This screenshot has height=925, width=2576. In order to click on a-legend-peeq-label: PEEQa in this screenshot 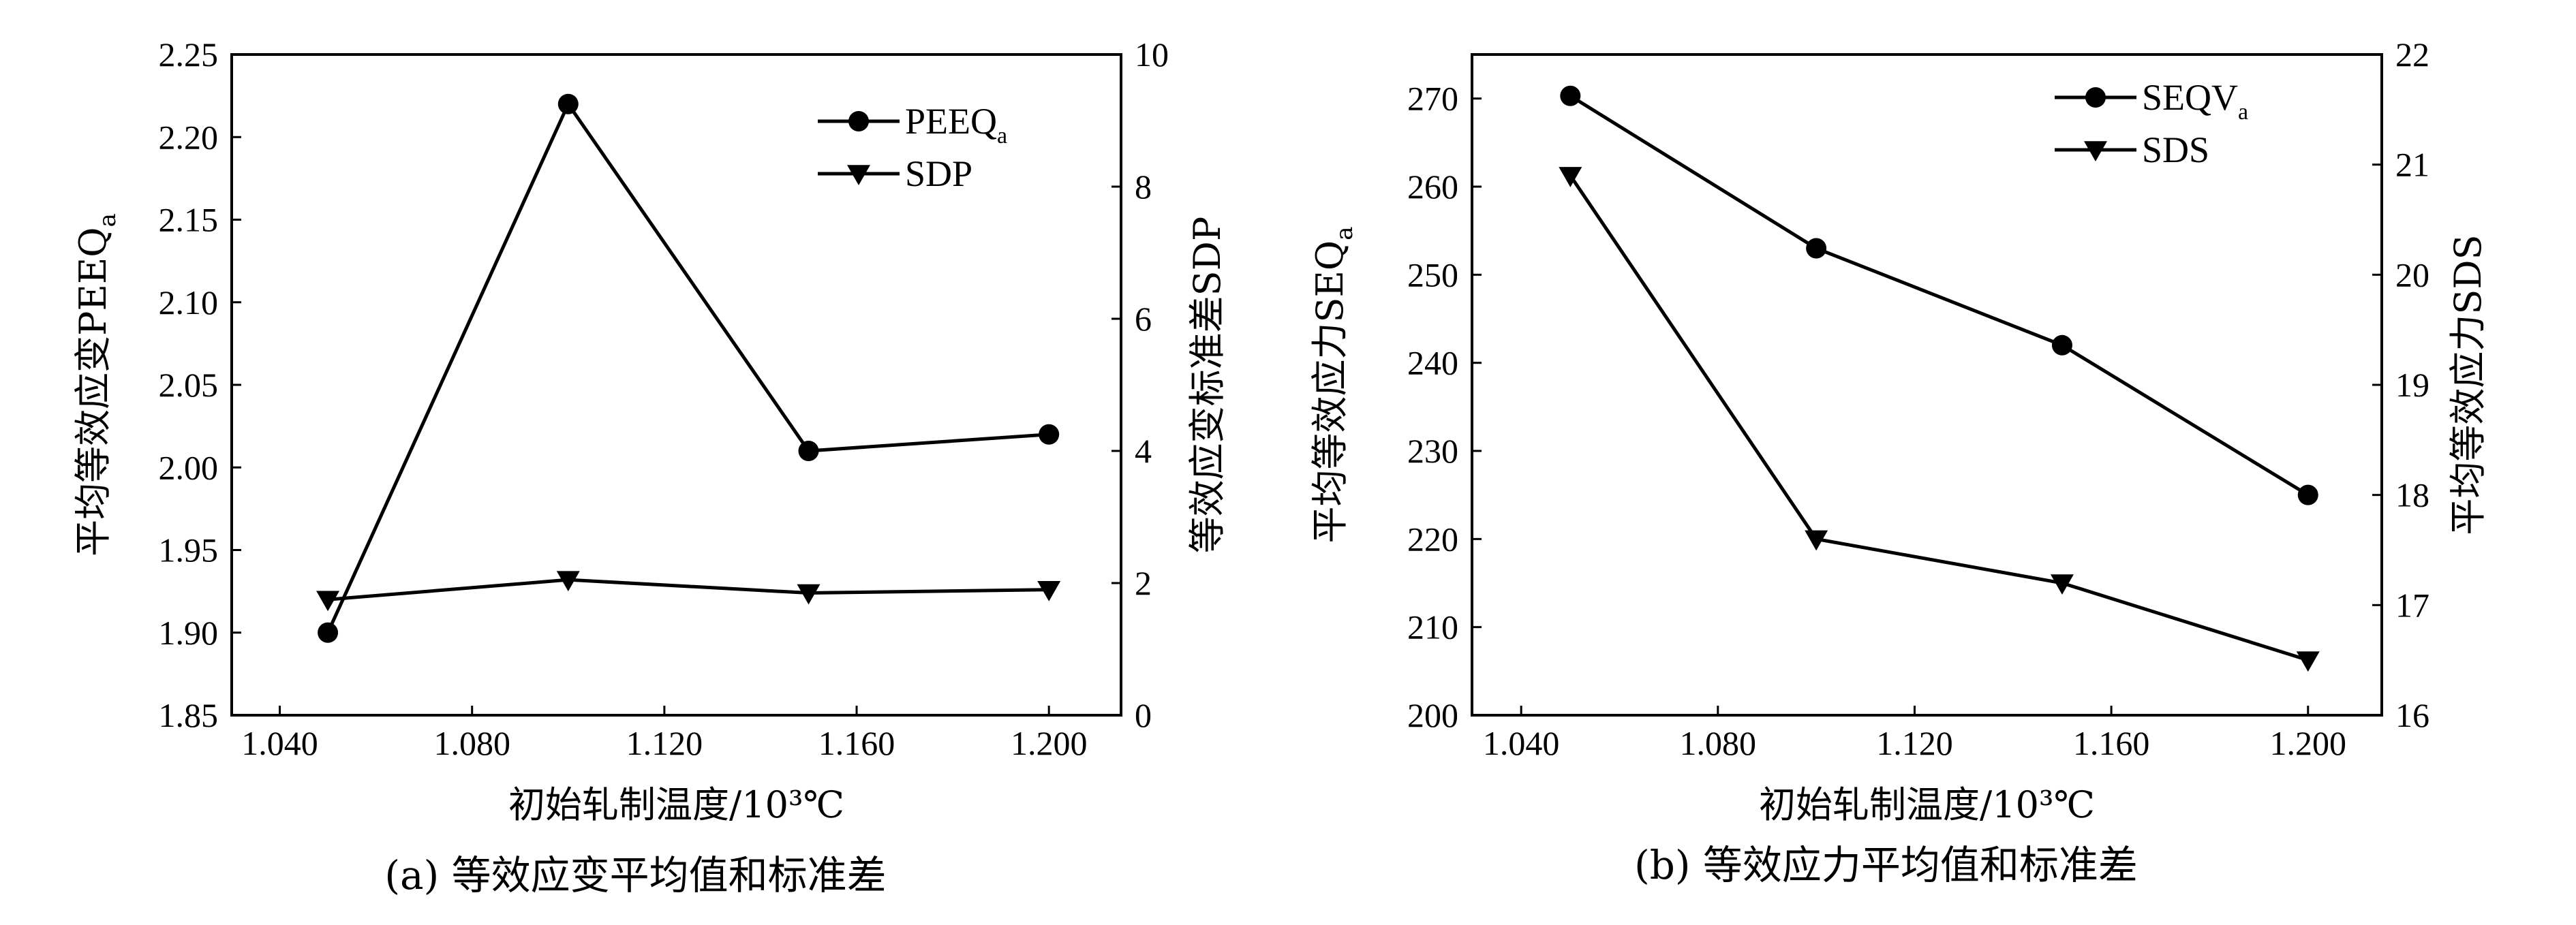, I will do `click(956, 125)`.